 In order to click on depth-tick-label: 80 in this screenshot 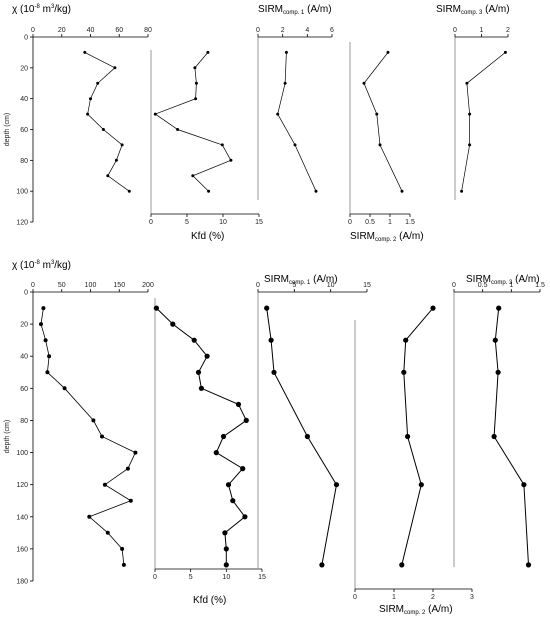, I will do `click(24, 421)`.